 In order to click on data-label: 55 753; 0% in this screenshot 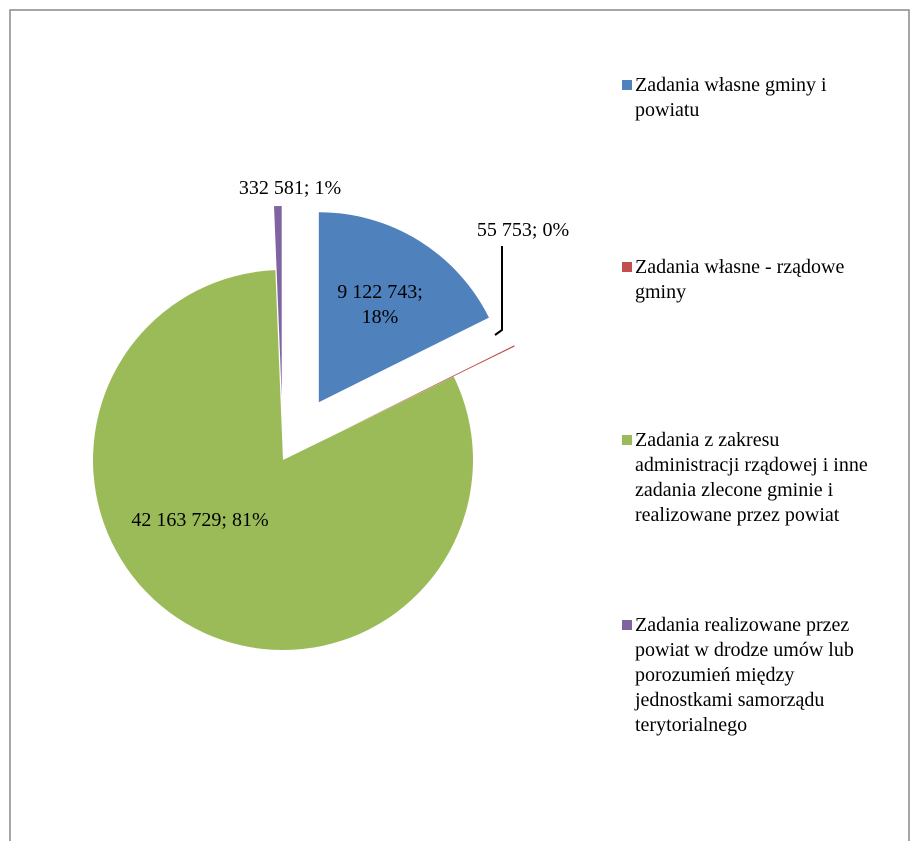, I will do `click(523, 230)`.